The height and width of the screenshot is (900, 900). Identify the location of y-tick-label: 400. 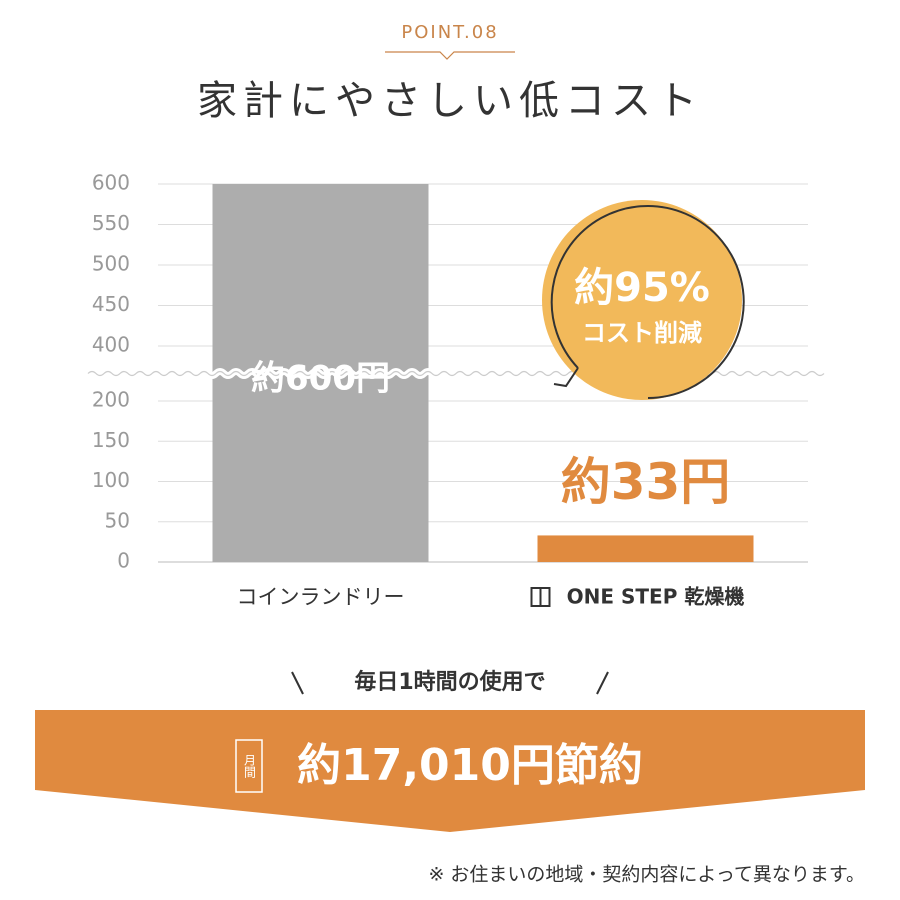
(111, 345).